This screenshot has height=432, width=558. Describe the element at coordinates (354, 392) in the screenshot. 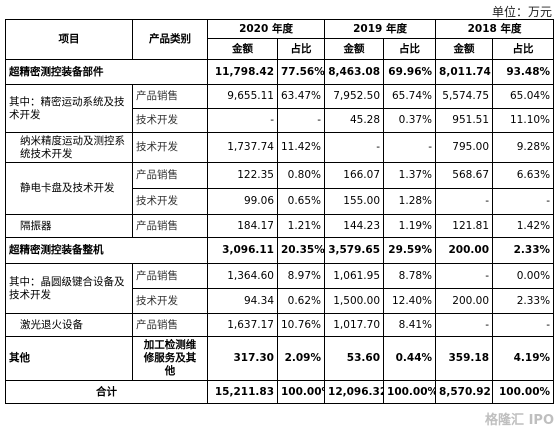

I see `cell-value: 12,096.32` at that location.